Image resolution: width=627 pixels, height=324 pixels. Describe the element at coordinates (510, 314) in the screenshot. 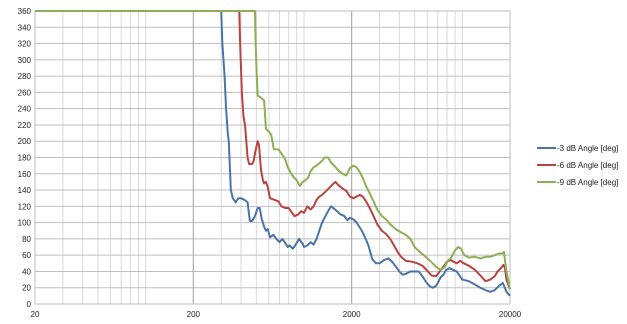

I see `x-tick-label: 20000` at that location.